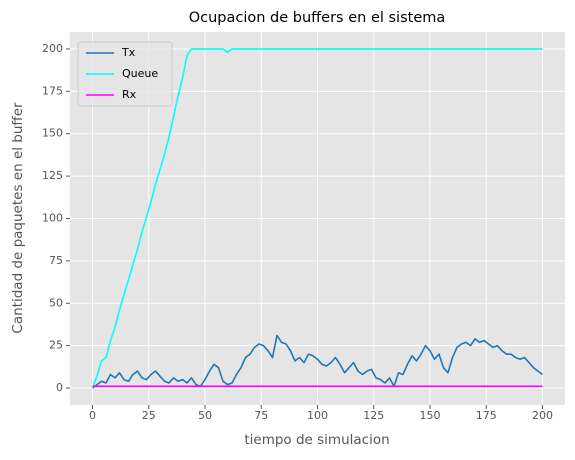  What do you see at coordinates (52, 218) in the screenshot?
I see `y-tick-label: 100` at bounding box center [52, 218].